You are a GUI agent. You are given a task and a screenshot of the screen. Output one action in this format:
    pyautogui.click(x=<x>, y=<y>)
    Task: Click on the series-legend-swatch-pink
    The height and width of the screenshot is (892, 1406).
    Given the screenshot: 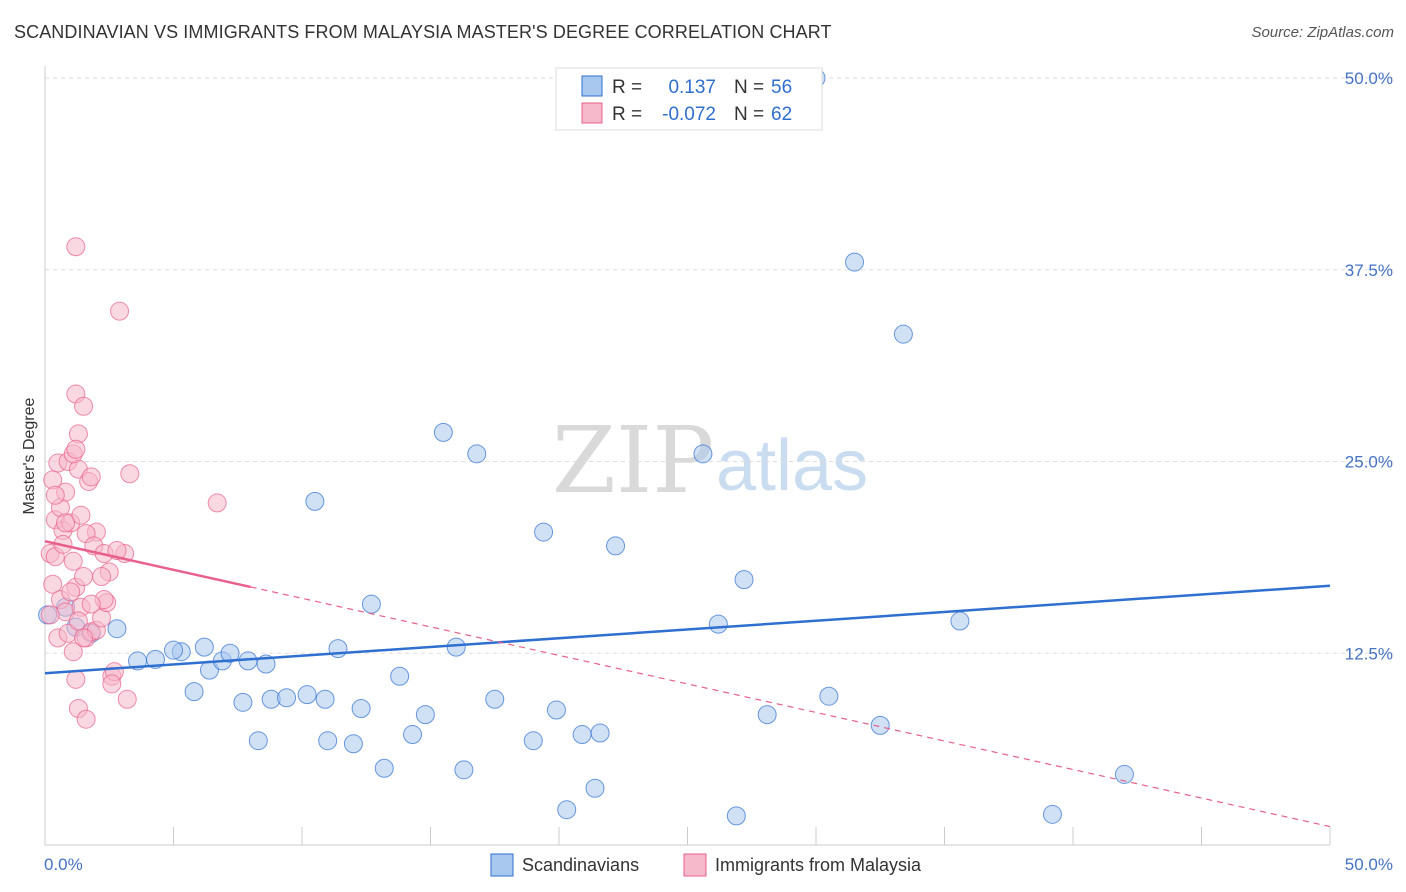 What is the action you would take?
    pyautogui.click(x=695, y=865)
    